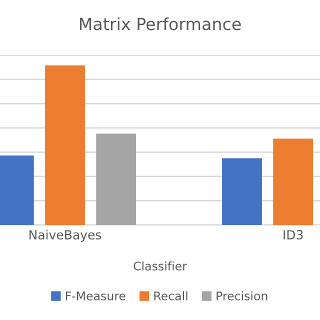  What do you see at coordinates (242, 295) in the screenshot?
I see `legend-label: Precision` at bounding box center [242, 295].